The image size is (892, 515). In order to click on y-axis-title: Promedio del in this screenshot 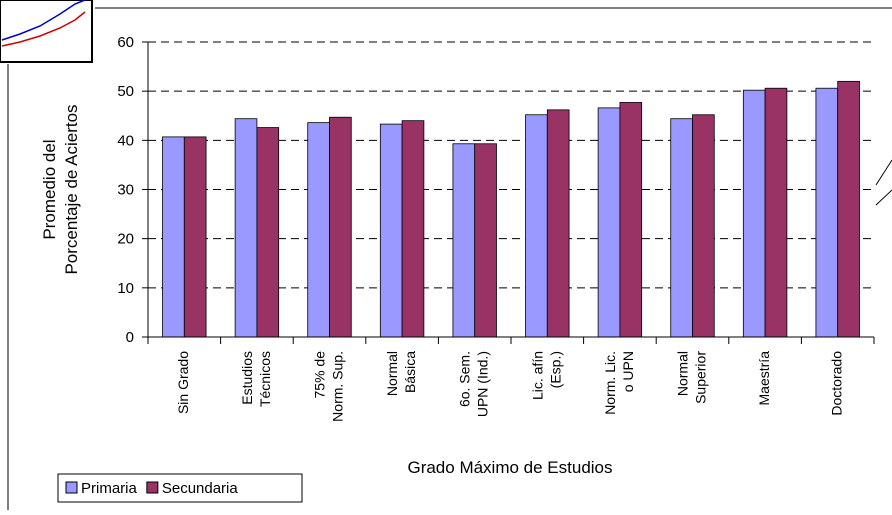, I will do `click(49, 189)`.